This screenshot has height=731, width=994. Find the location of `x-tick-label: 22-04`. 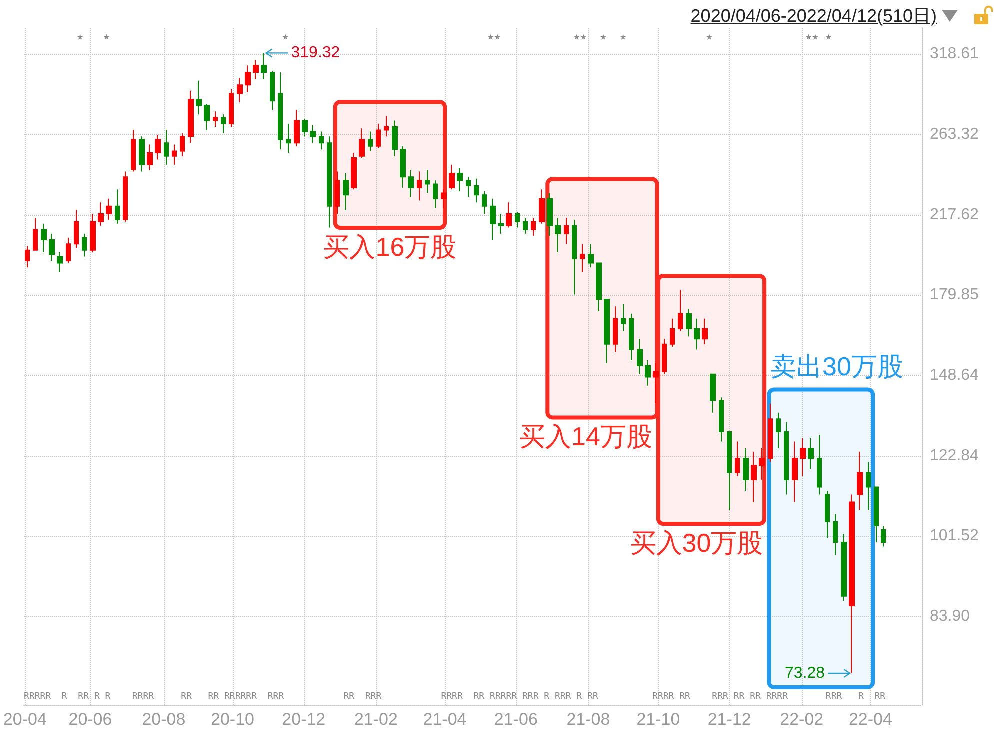

x-tick-label: 22-04 is located at coordinates (870, 719).